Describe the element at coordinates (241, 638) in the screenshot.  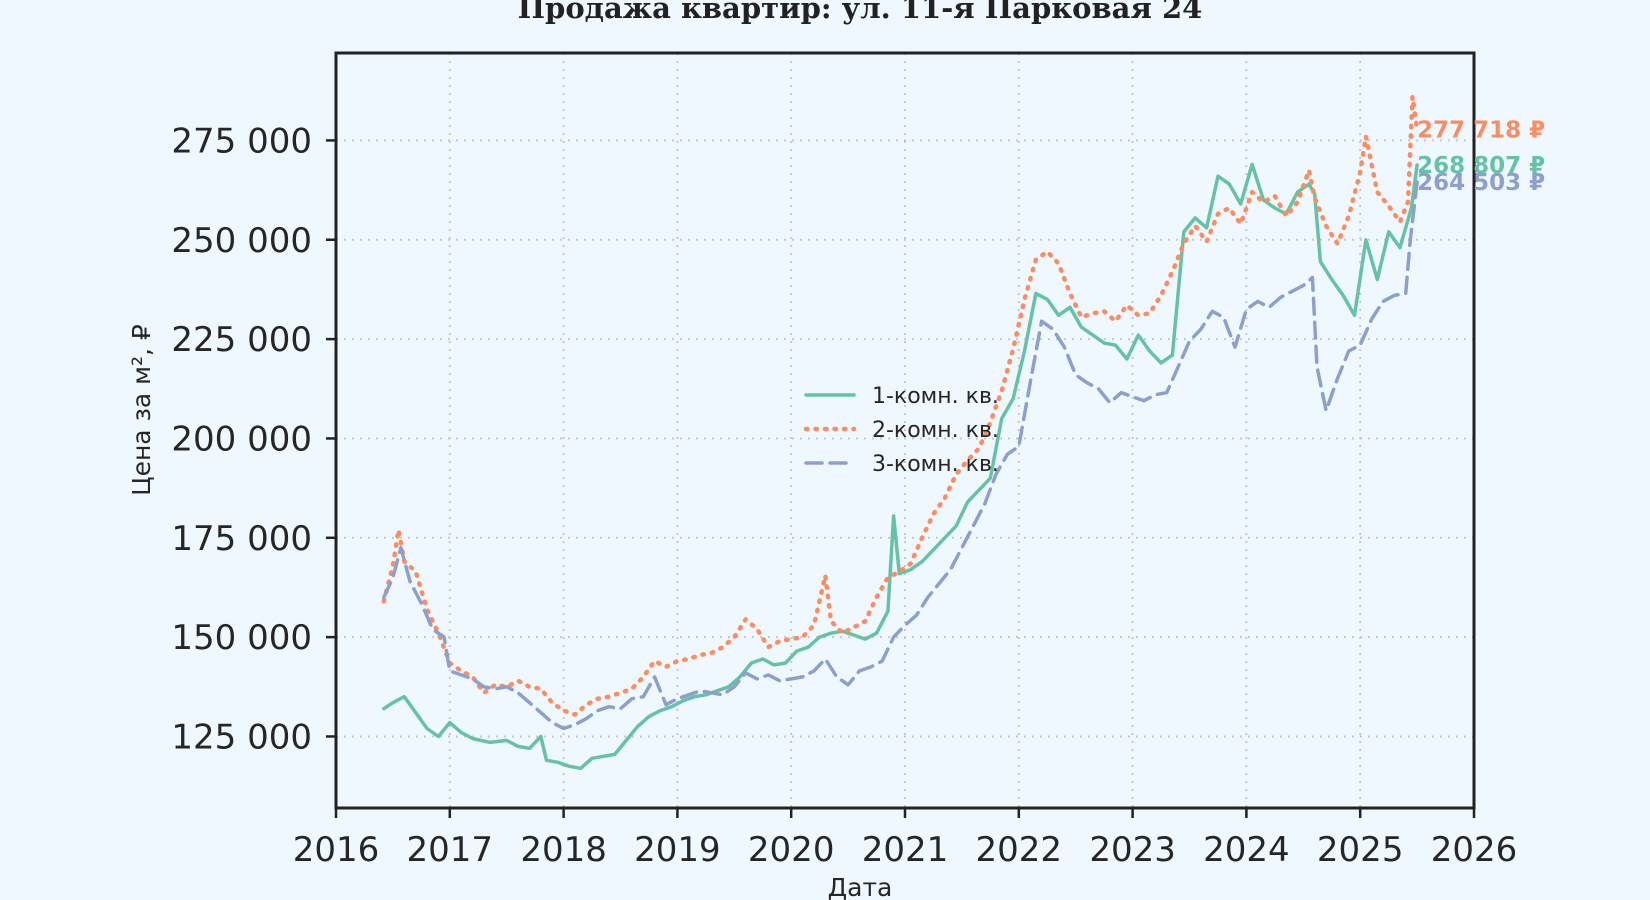
I see `y-tick-label: 150 000` at that location.